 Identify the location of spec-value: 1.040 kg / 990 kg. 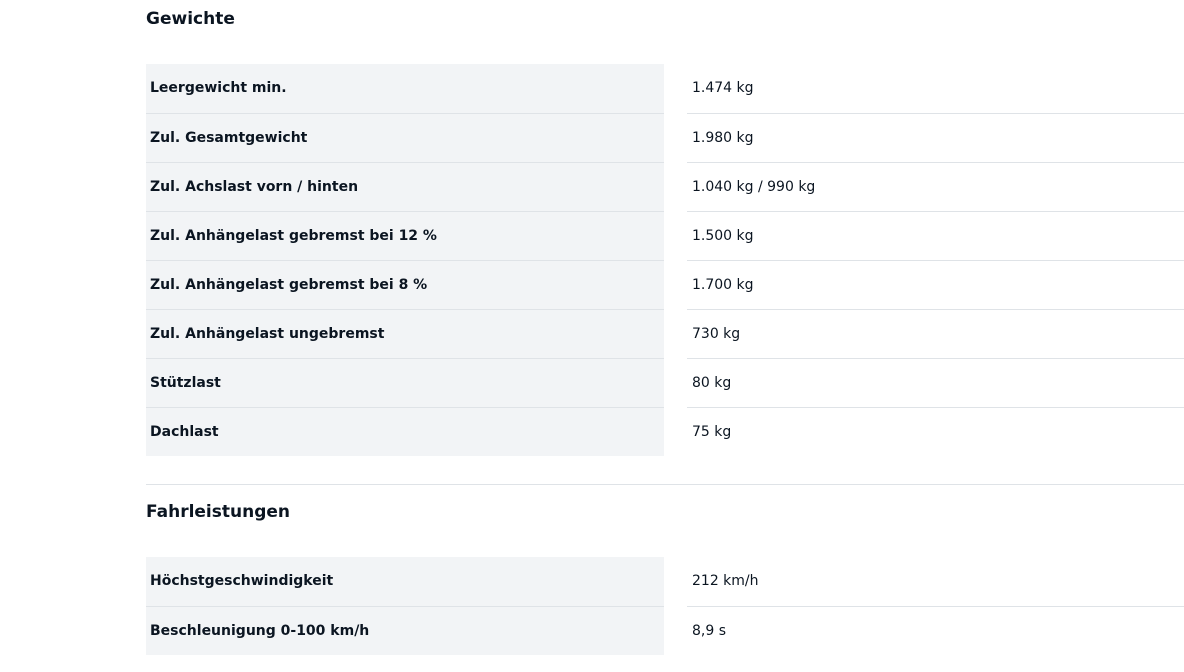
(935, 186).